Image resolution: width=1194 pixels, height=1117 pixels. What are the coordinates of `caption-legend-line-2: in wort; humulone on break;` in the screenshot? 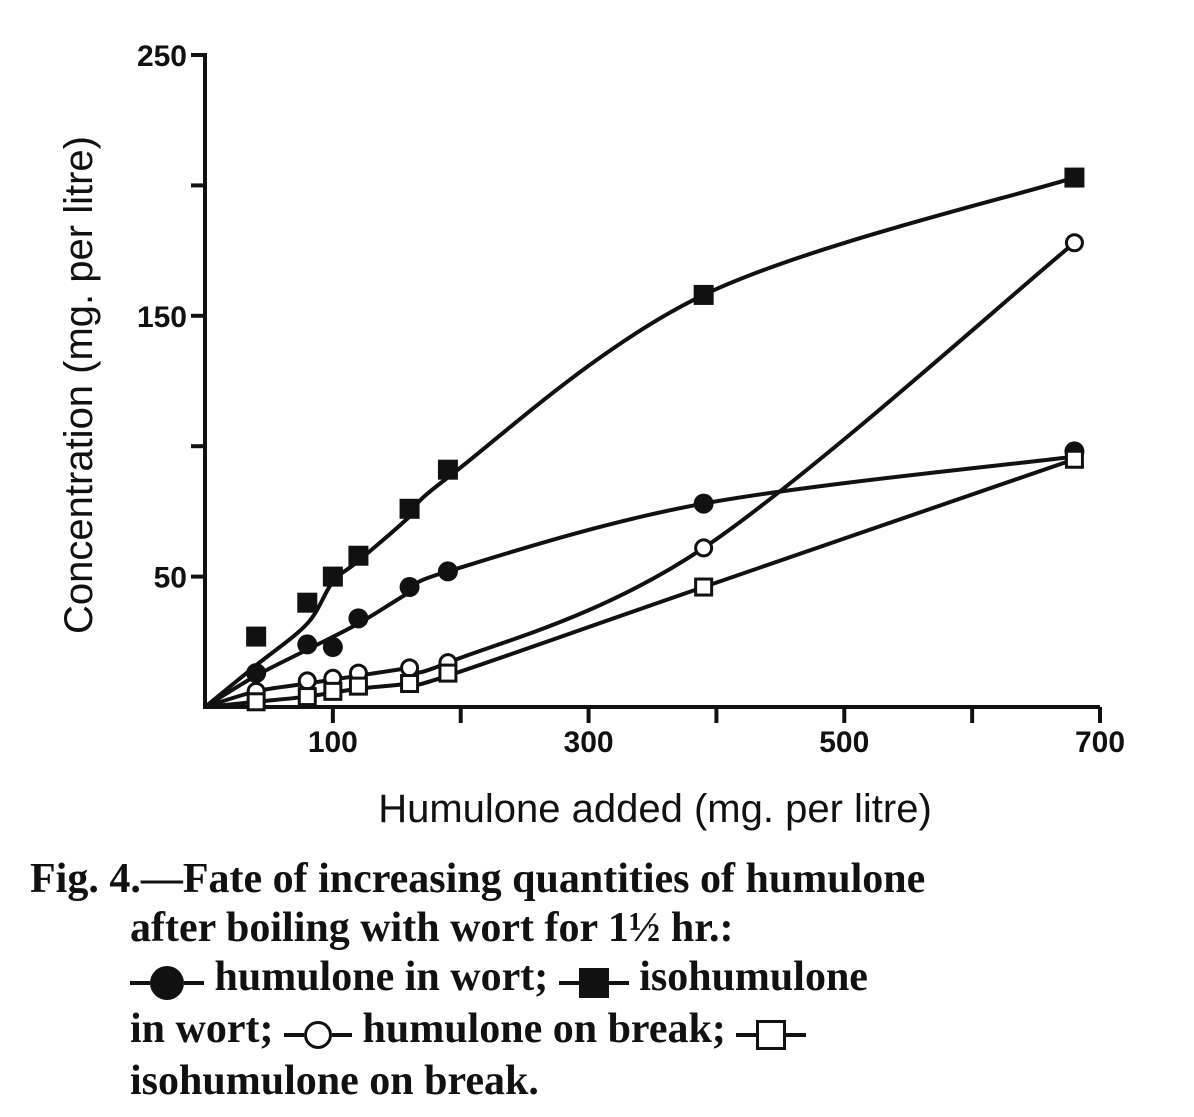 It's located at (600, 1031).